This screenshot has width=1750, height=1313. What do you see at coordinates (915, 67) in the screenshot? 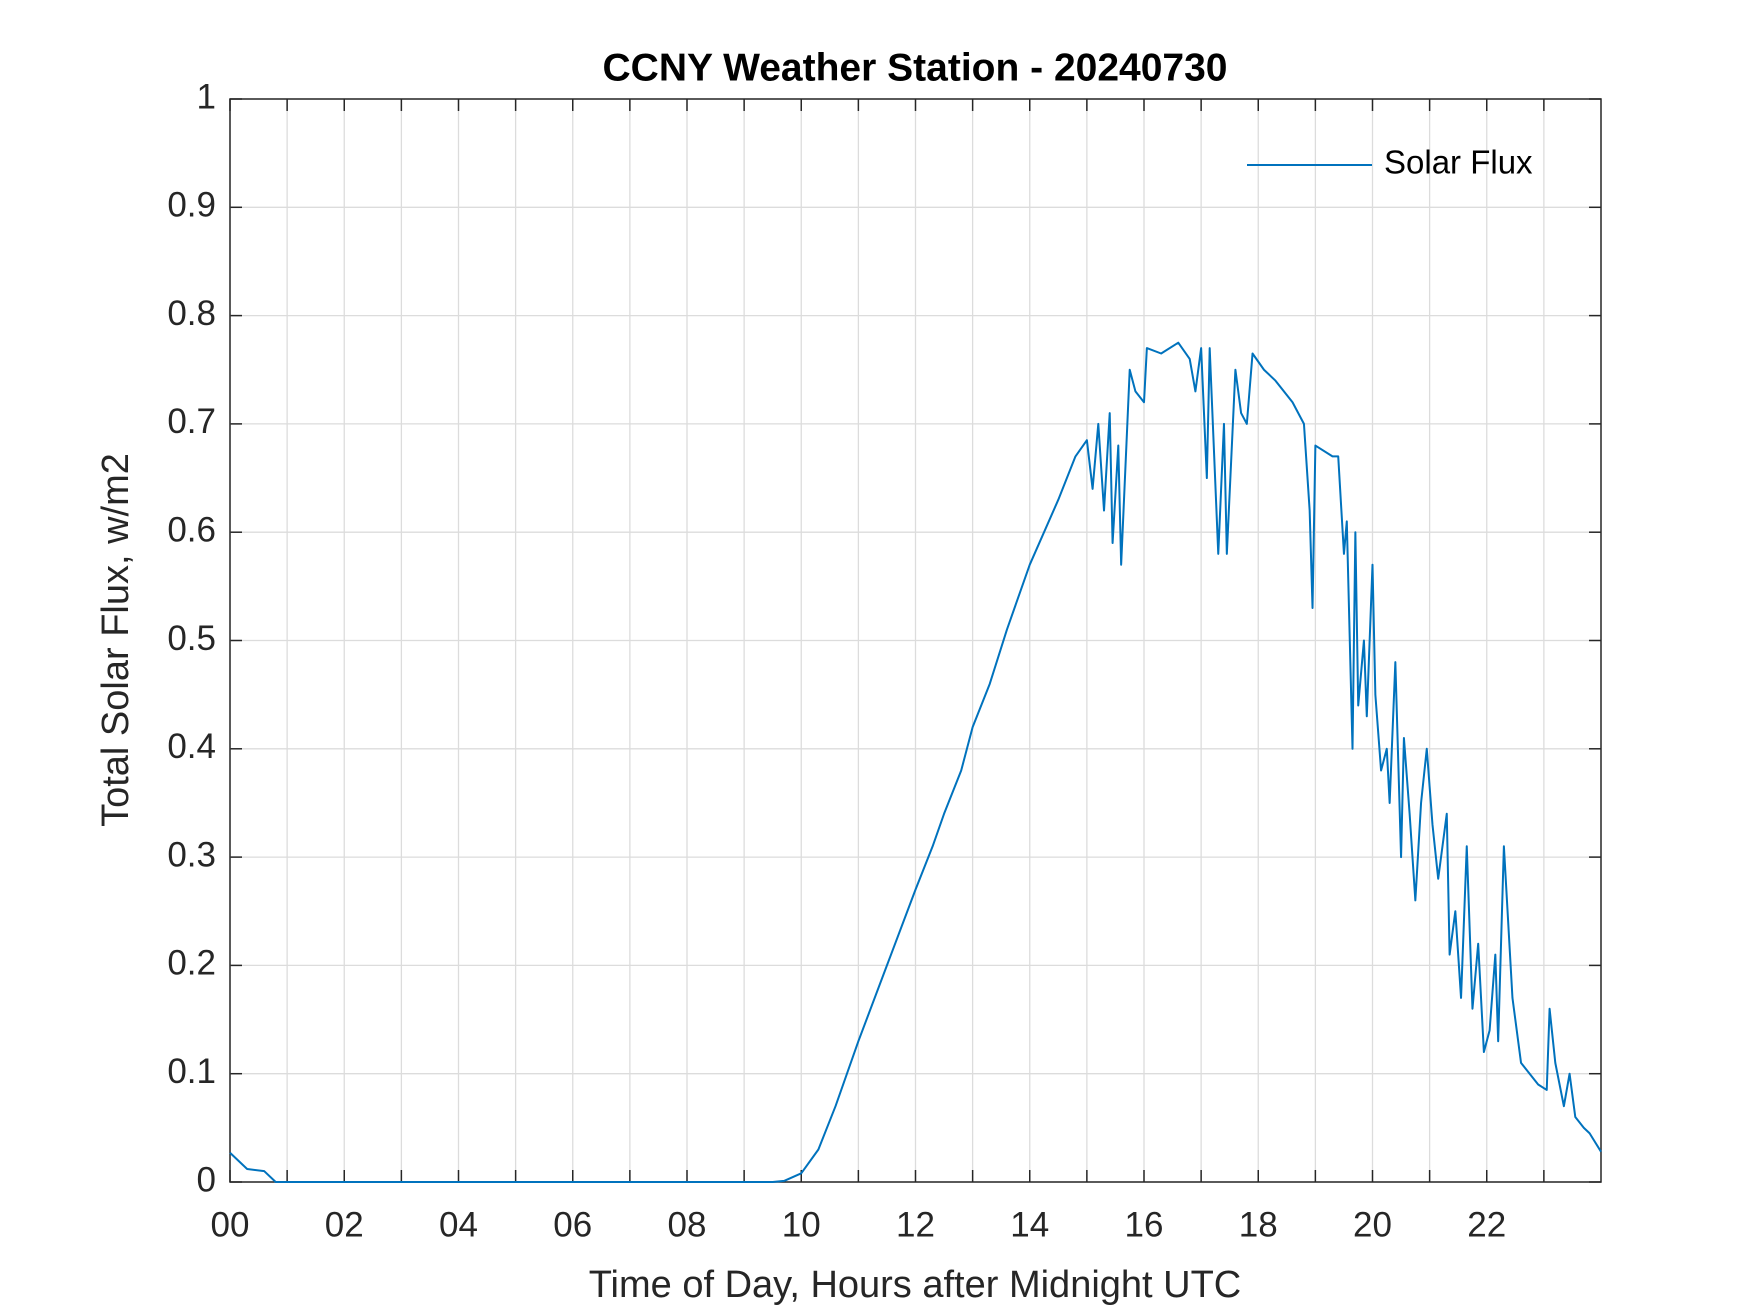
I see `chart-title: CCNY Weather Station - 20240730` at bounding box center [915, 67].